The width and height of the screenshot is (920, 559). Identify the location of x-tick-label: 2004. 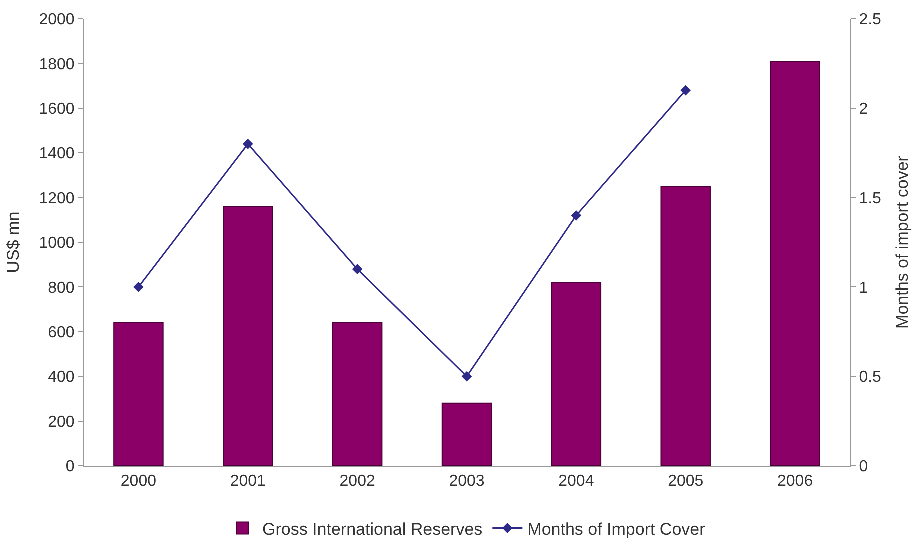
(576, 481).